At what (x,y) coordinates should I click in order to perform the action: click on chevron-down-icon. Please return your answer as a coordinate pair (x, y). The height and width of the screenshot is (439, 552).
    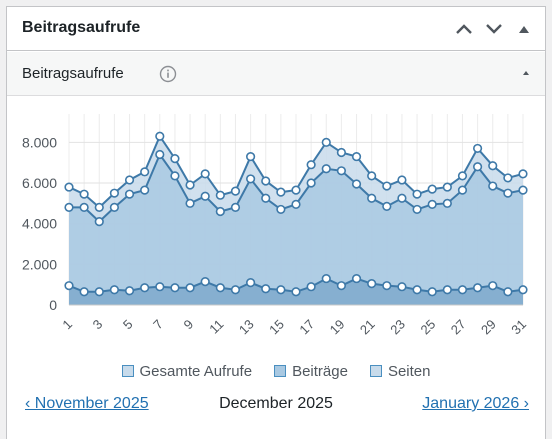
    Looking at the image, I should click on (494, 29).